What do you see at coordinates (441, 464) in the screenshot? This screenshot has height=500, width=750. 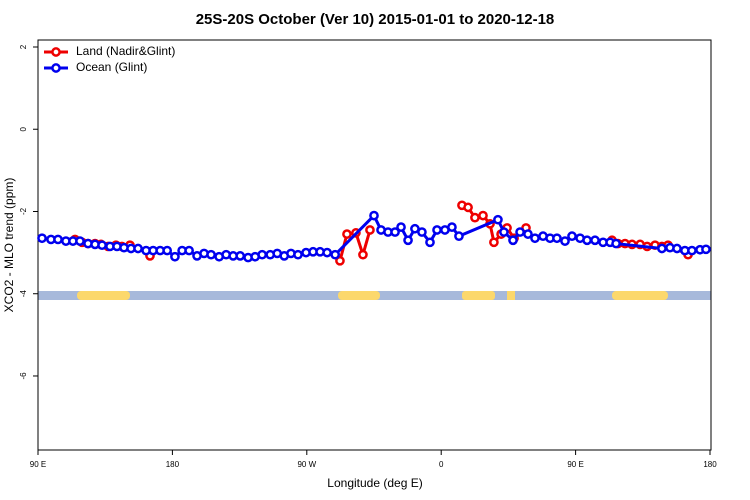 I see `x-tick-label: 0` at bounding box center [441, 464].